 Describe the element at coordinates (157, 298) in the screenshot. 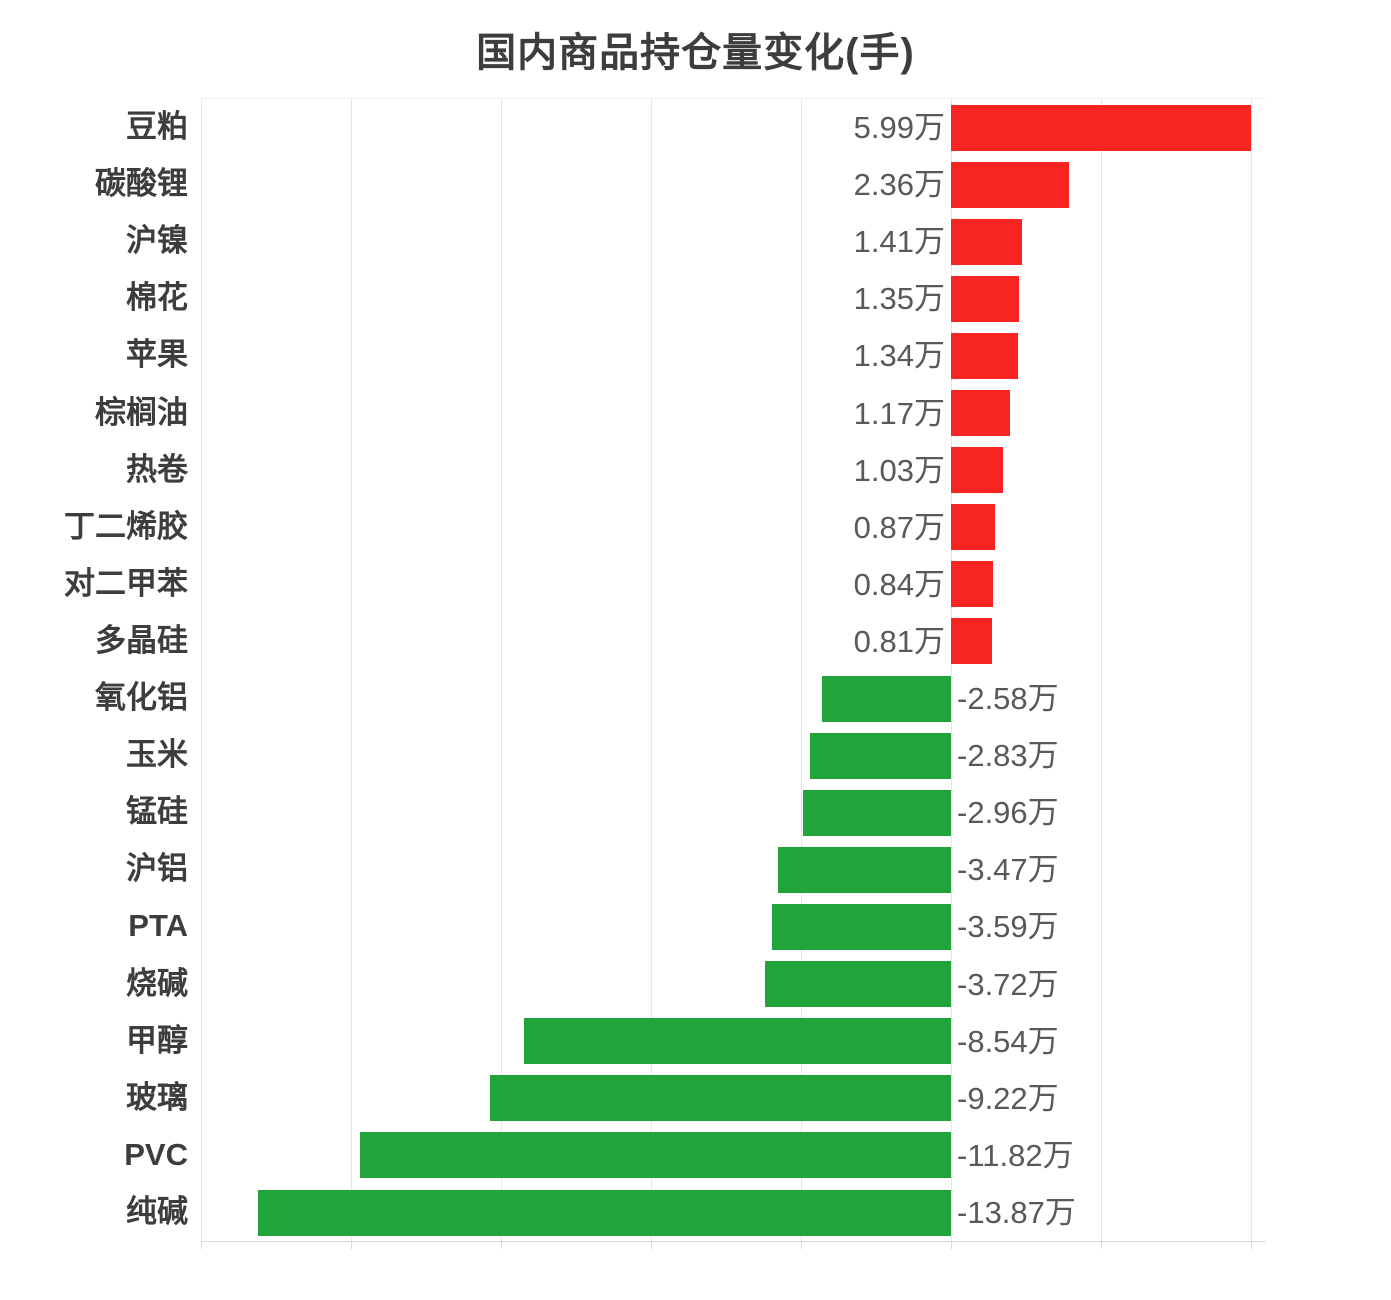

I see `category-label: 棉花` at that location.